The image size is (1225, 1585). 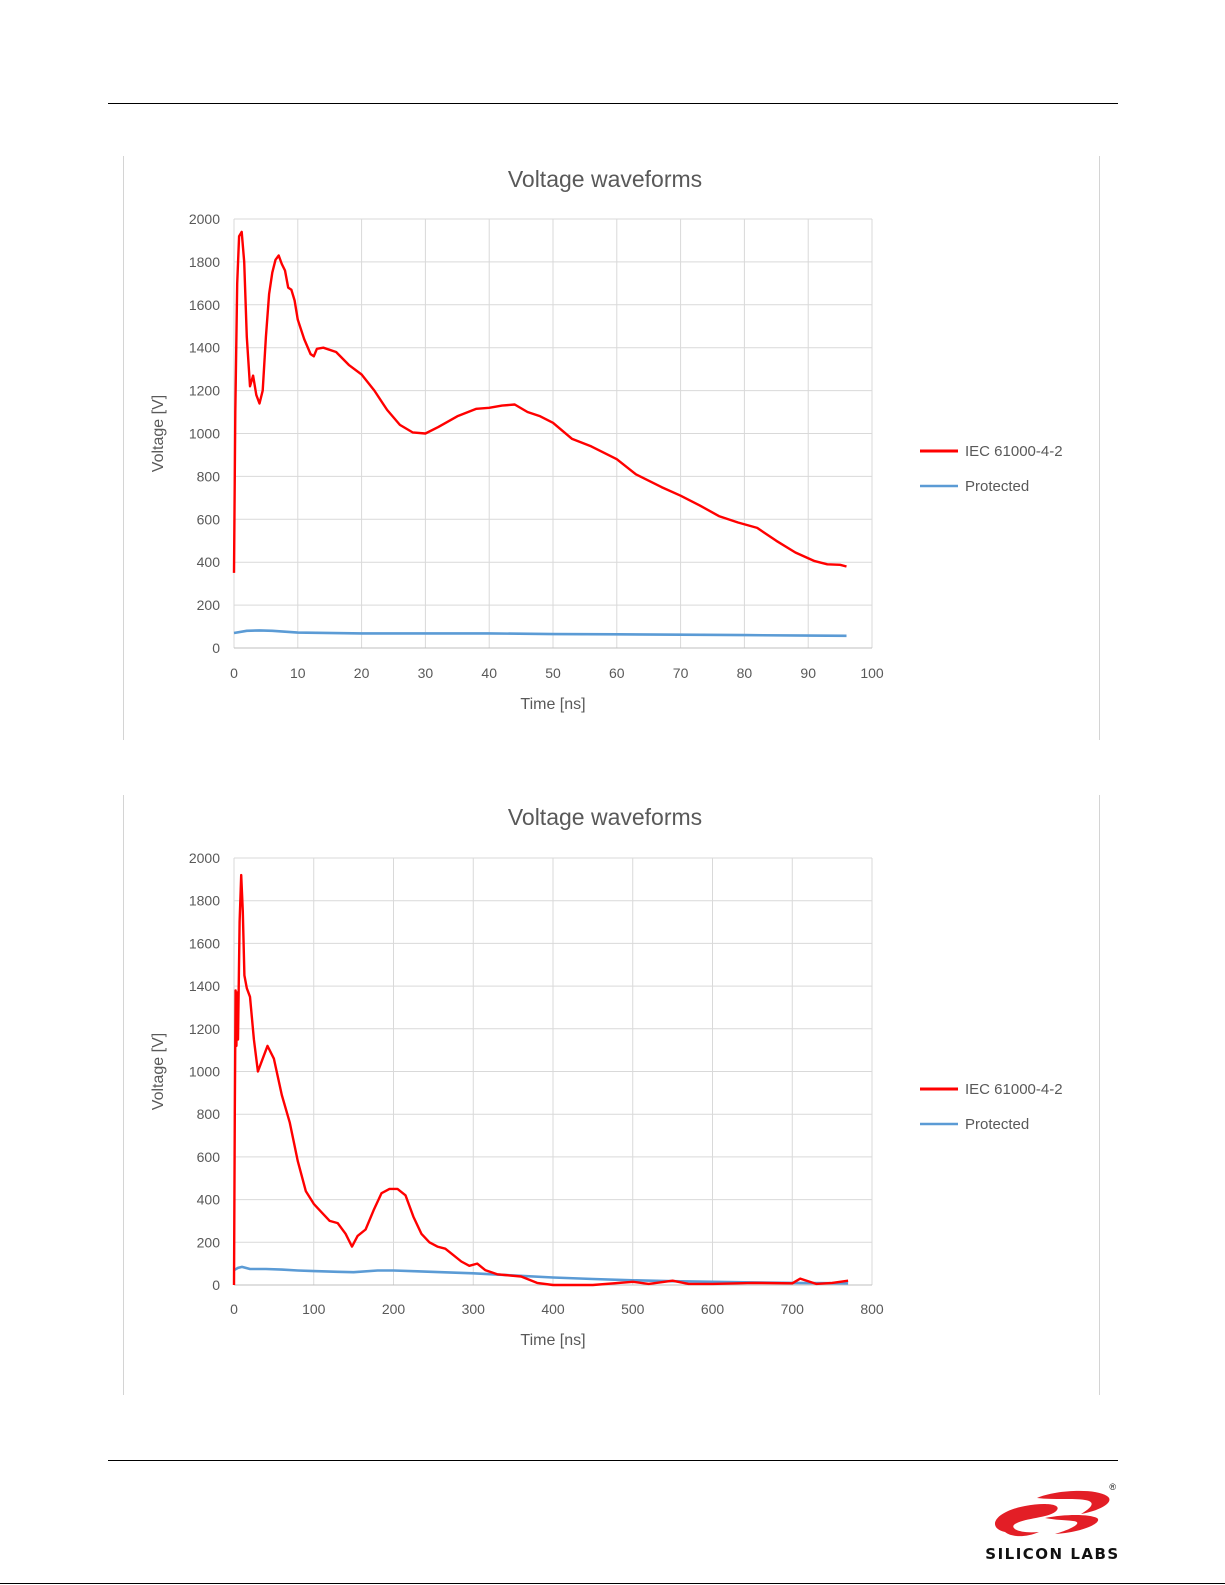 What do you see at coordinates (298, 673) in the screenshot?
I see `x-tick-label: 10` at bounding box center [298, 673].